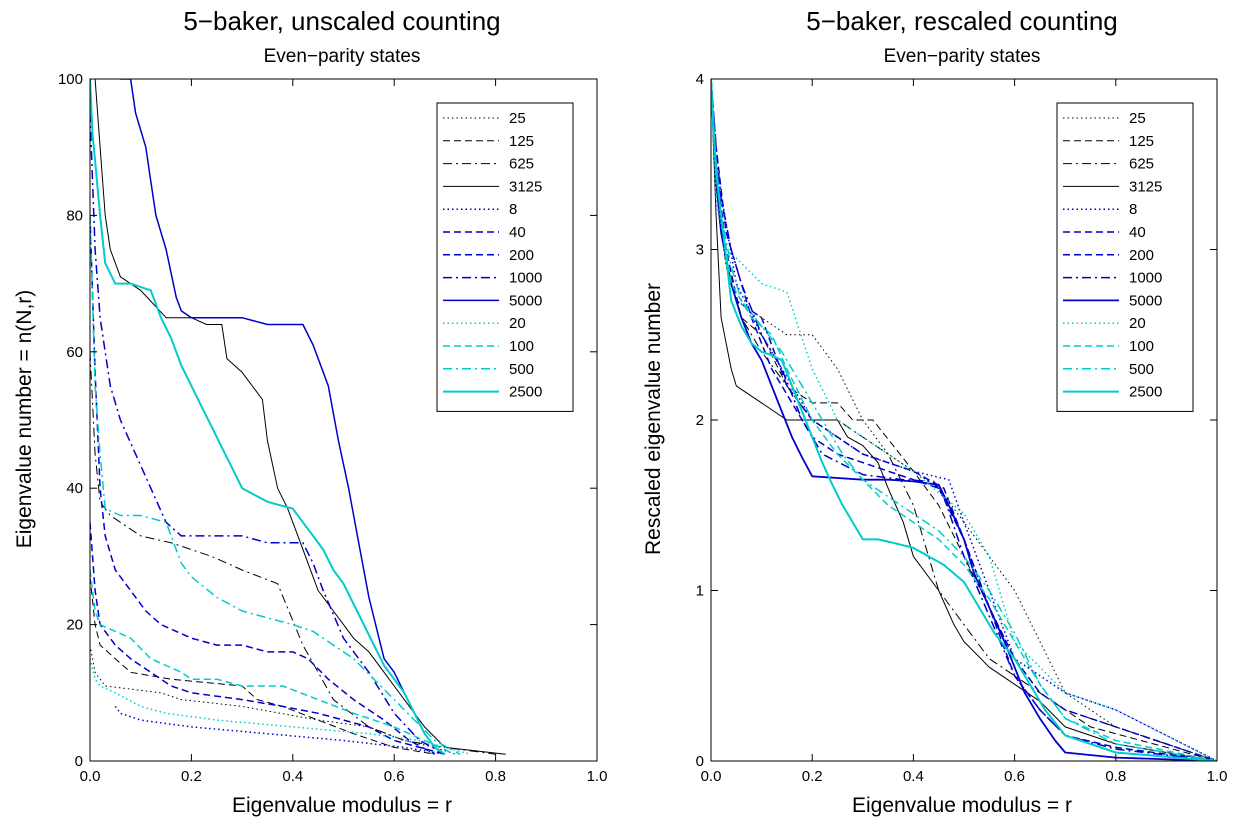  What do you see at coordinates (700, 250) in the screenshot?
I see `y-tick-label: 3` at bounding box center [700, 250].